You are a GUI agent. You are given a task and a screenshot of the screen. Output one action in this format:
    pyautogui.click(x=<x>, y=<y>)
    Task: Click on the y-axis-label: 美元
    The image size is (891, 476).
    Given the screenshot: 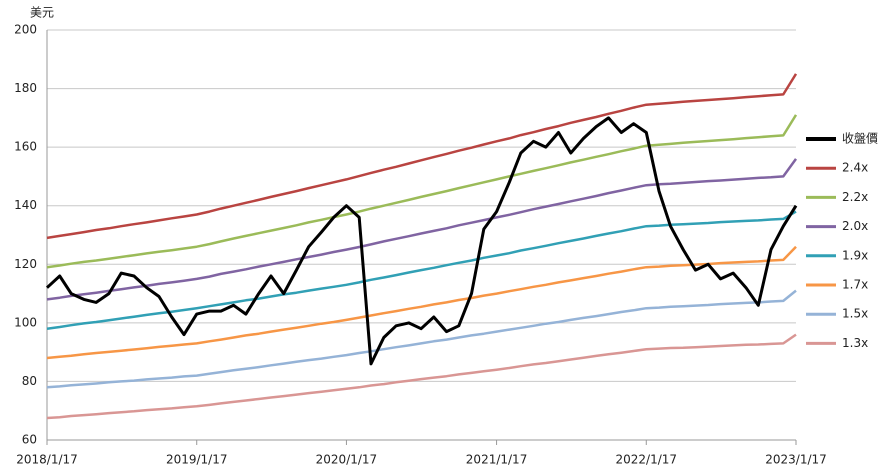 What is the action you would take?
    pyautogui.click(x=42, y=13)
    